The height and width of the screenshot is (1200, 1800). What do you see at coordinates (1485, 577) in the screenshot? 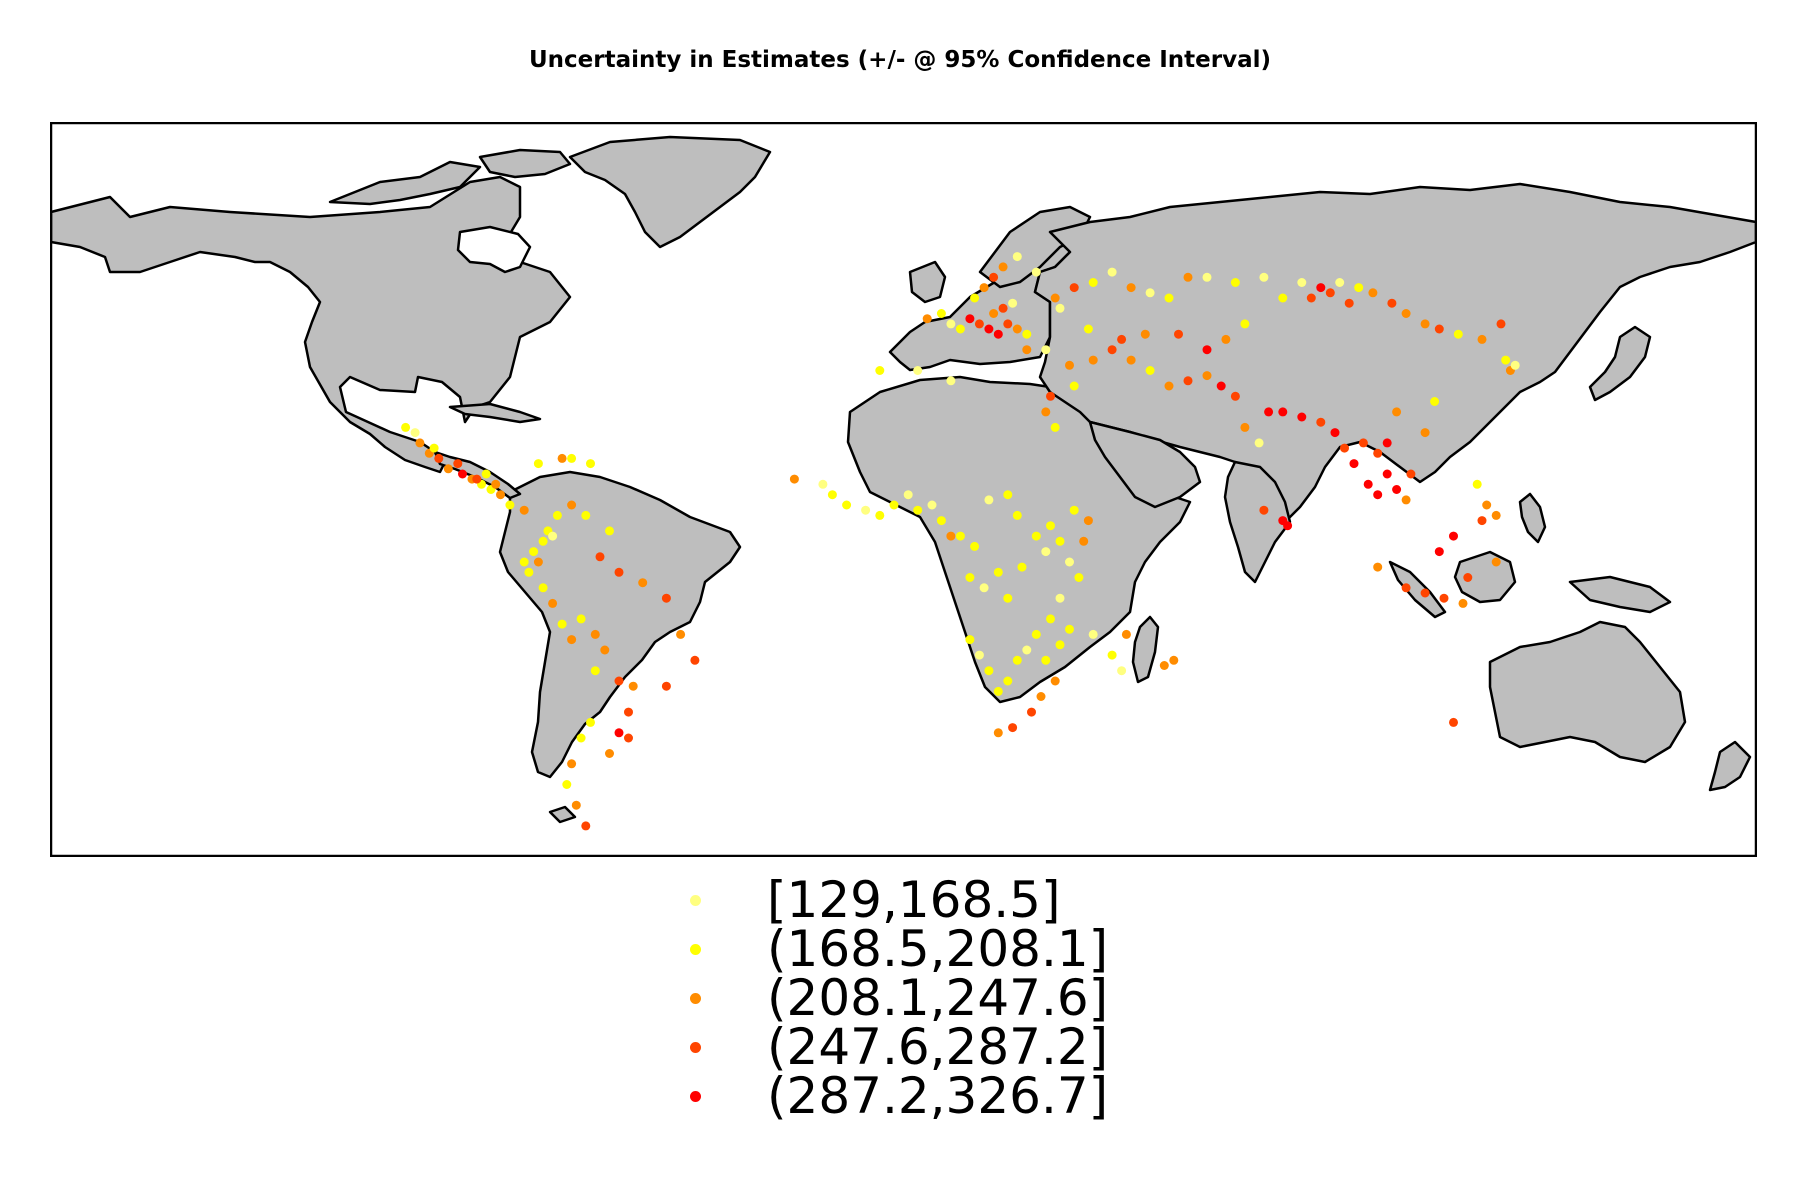
I see `borneo` at bounding box center [1485, 577].